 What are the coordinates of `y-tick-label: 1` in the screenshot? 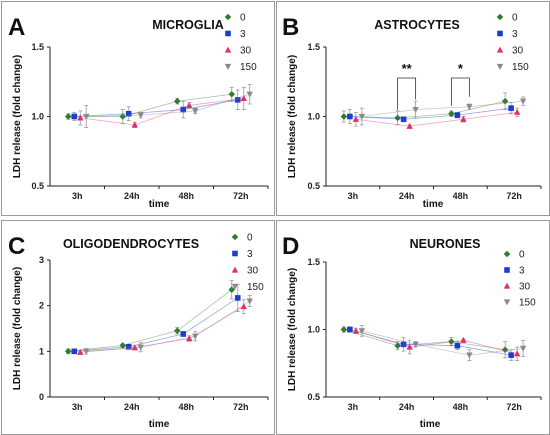 It's located at (41, 351).